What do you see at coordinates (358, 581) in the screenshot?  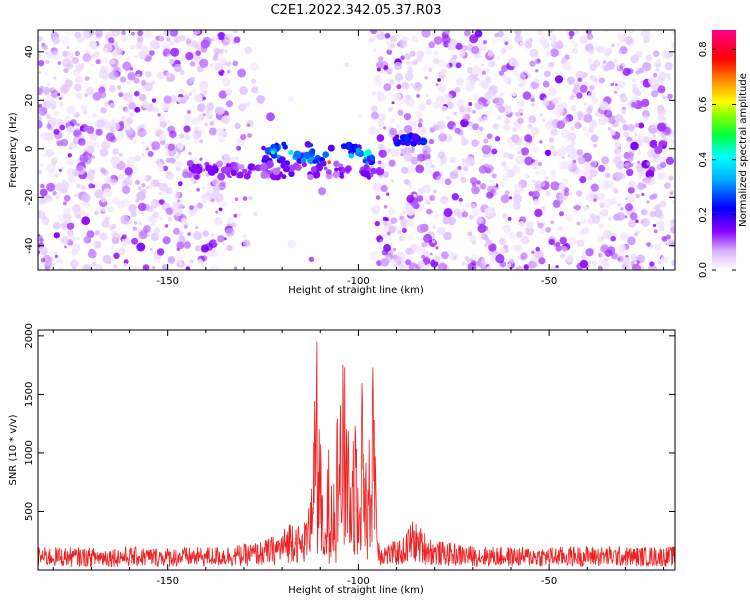 I see `x-tick-label: -100` at bounding box center [358, 581].